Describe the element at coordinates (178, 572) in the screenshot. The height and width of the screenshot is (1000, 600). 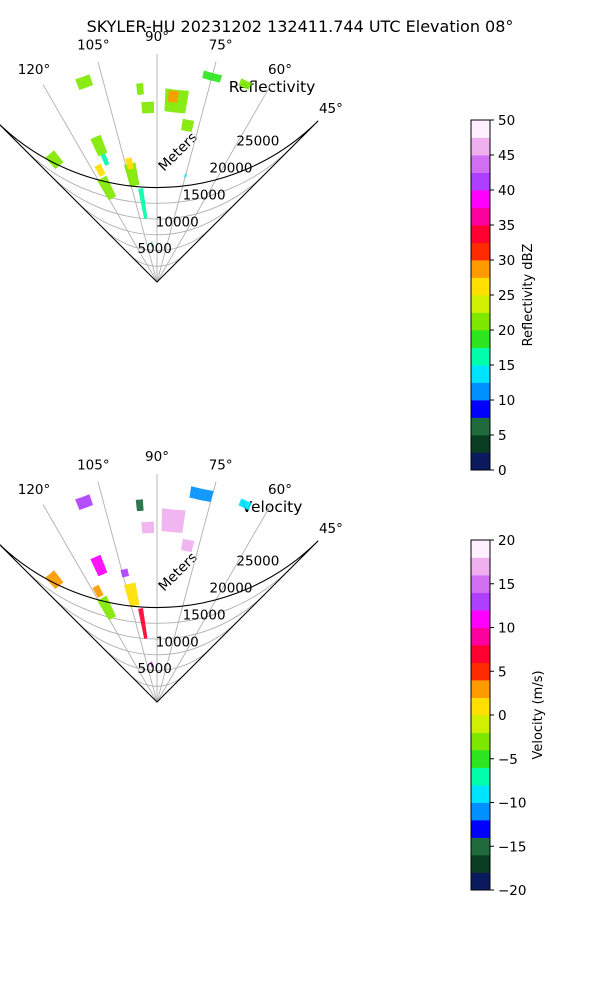
I see `velocity-range-label: Meters` at that location.